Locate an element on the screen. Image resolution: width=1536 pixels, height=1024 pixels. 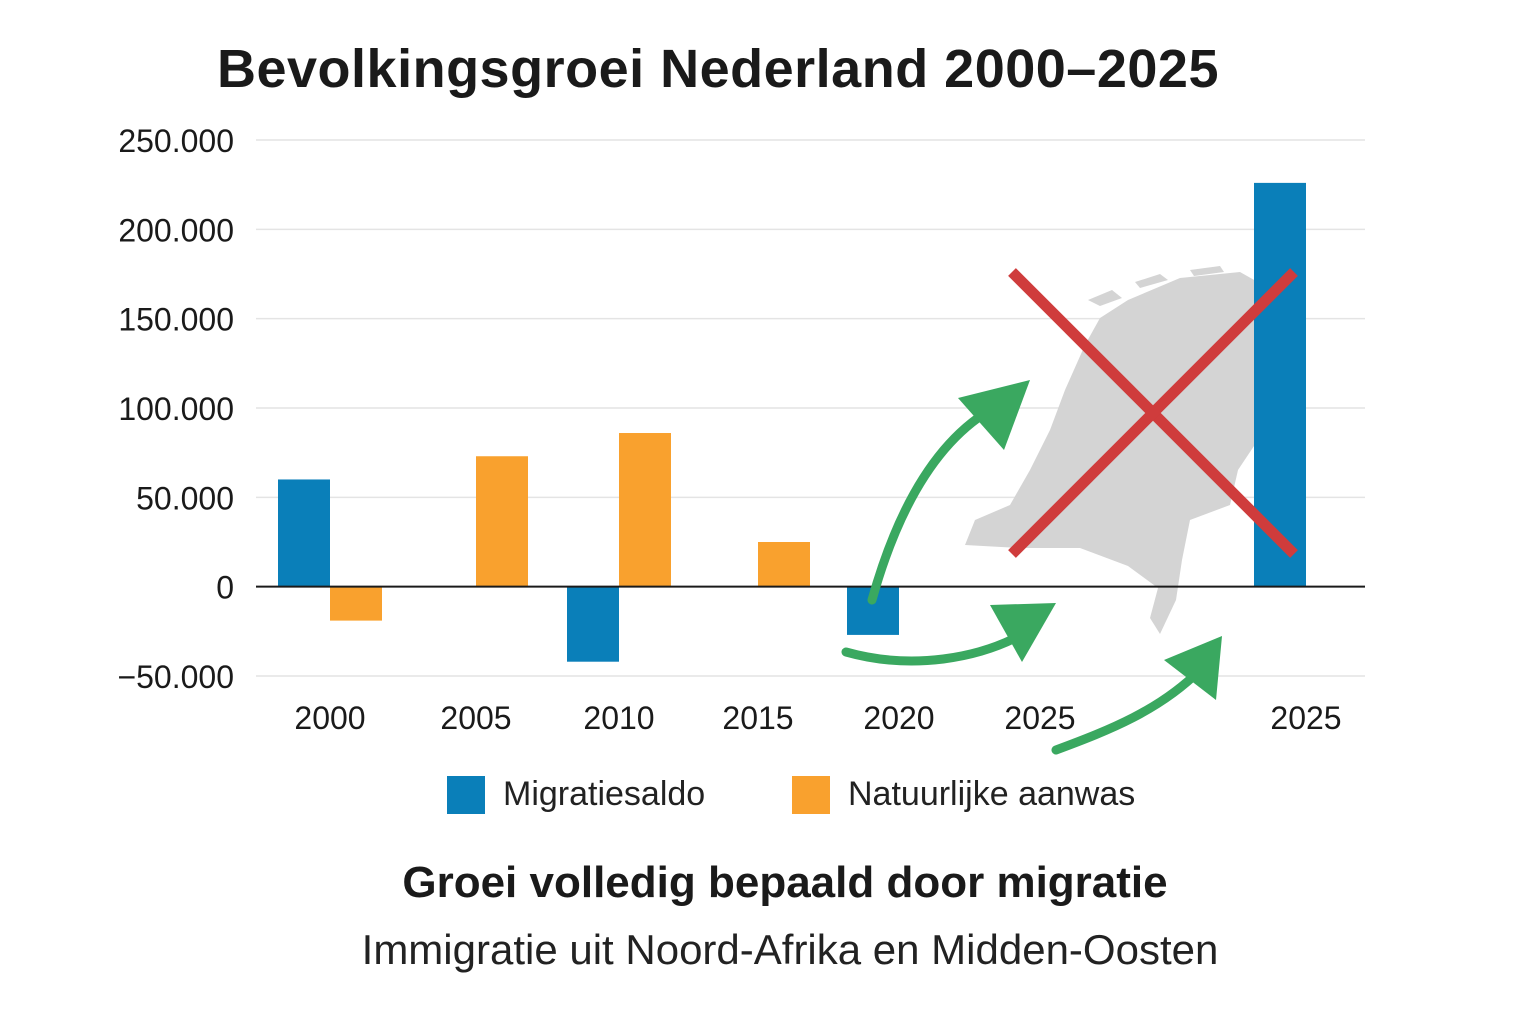
y-tick-label: 150.000 is located at coordinates (176, 320).